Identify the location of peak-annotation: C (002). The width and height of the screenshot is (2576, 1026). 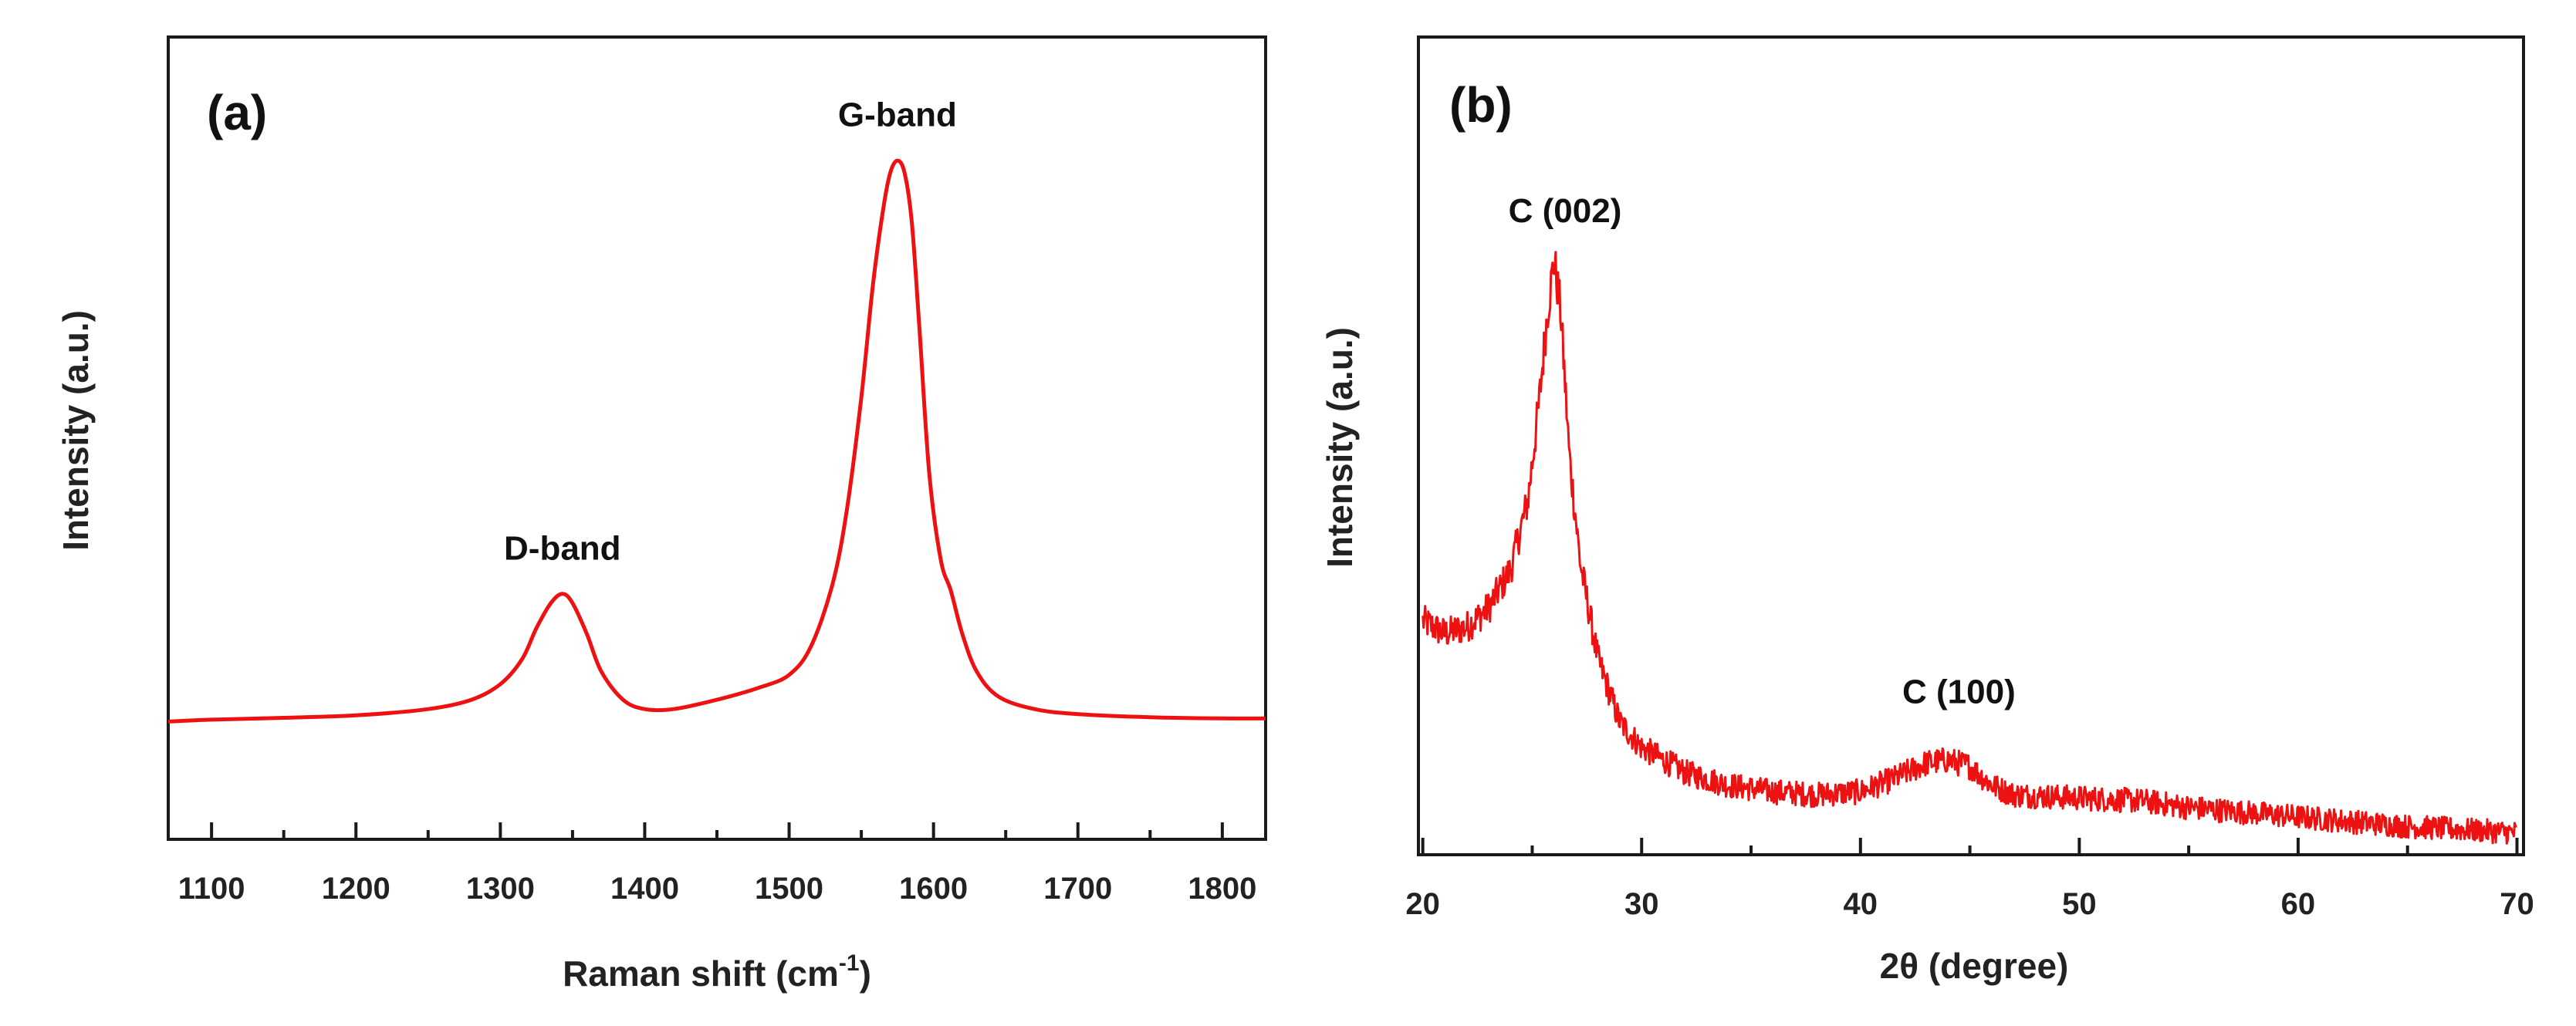
(1565, 211).